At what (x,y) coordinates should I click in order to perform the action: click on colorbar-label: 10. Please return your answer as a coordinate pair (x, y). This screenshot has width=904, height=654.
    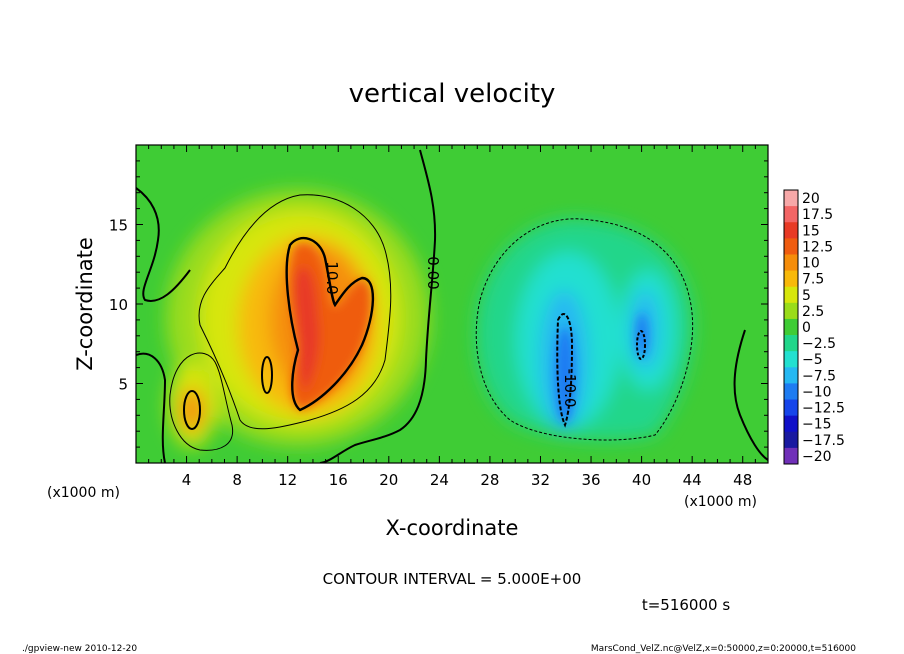
    Looking at the image, I should click on (811, 264).